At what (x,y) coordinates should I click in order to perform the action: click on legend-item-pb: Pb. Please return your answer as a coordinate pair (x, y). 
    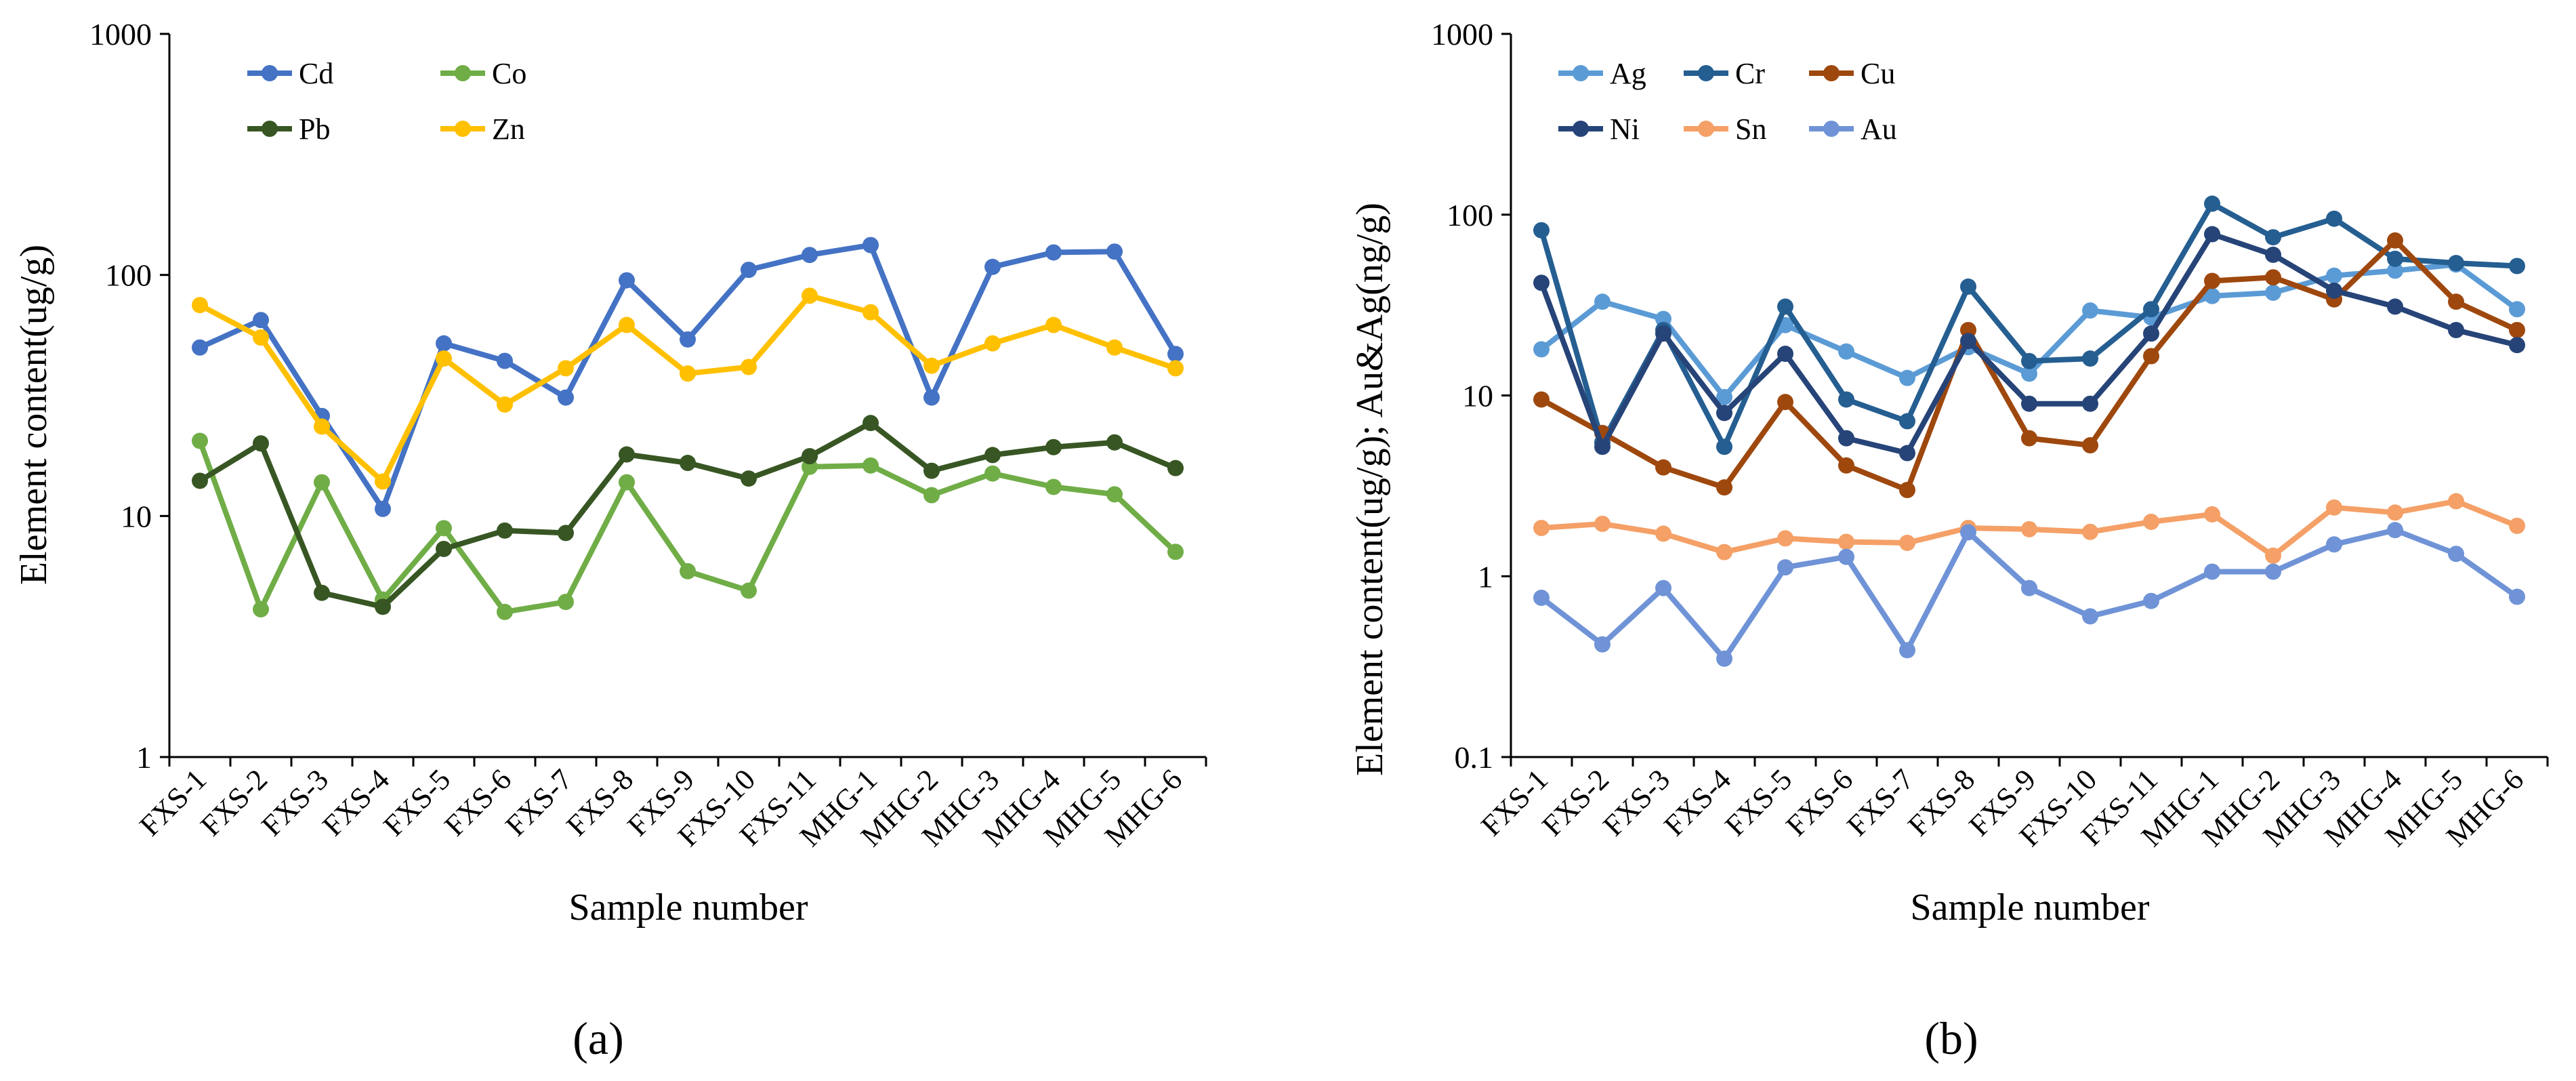
    Looking at the image, I should click on (288, 129).